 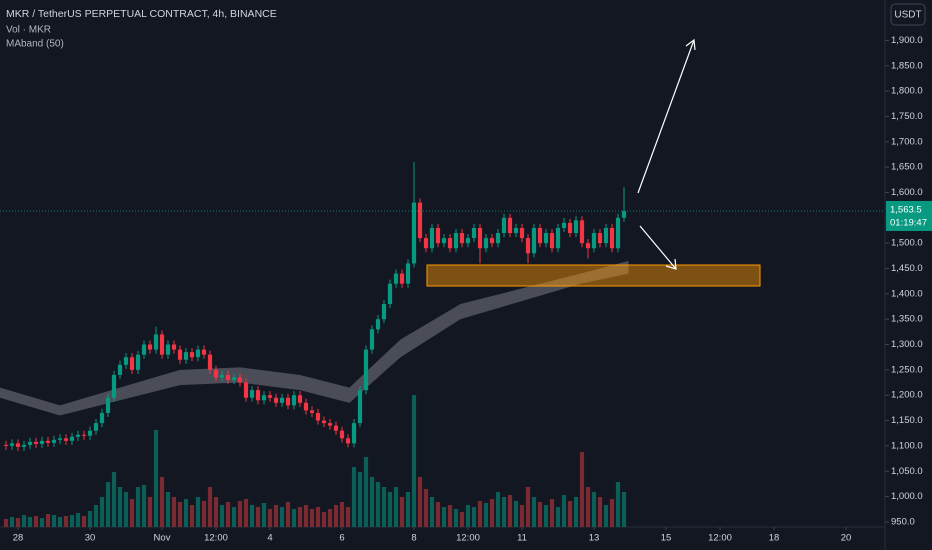 What do you see at coordinates (907, 445) in the screenshot?
I see `y-tick-label: 1,100.0` at bounding box center [907, 445].